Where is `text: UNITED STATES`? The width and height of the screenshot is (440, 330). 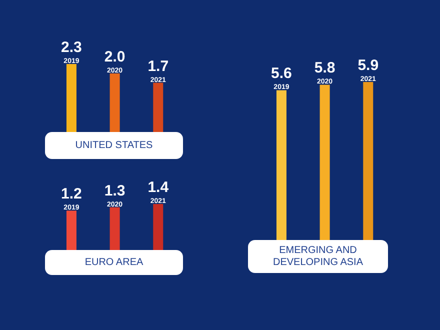
text: UNITED STATES is located at coordinates (114, 146).